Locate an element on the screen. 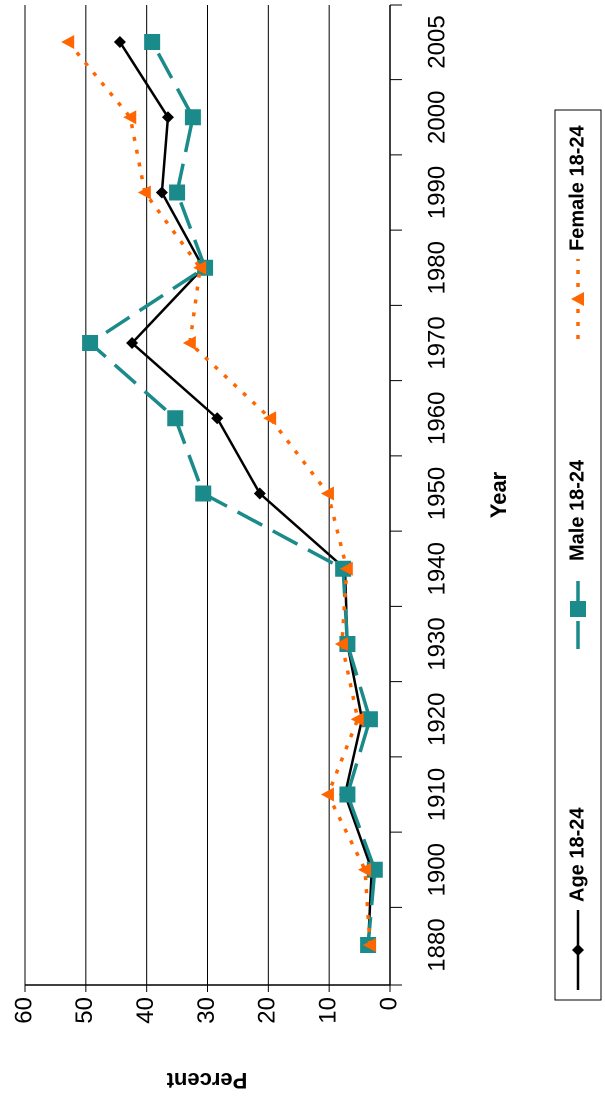 This screenshot has height=1109, width=605. x-tick-label: 1960 is located at coordinates (436, 418).